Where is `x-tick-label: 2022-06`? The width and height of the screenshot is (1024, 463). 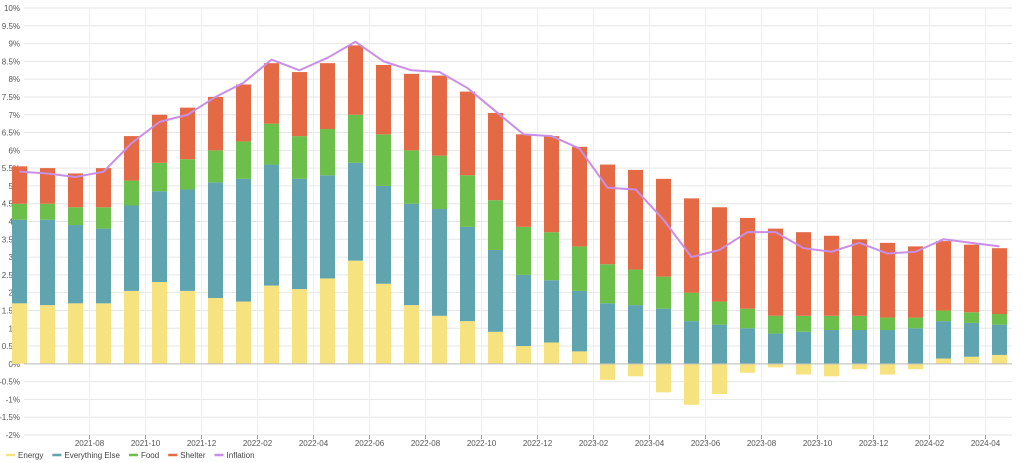 x-tick-label: 2022-06 is located at coordinates (370, 443).